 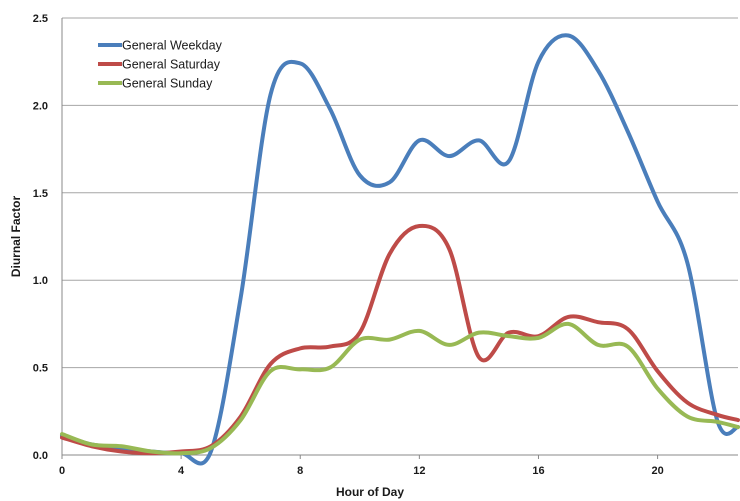 What do you see at coordinates (40, 19) in the screenshot?
I see `y-tick-label: 2.5` at bounding box center [40, 19].